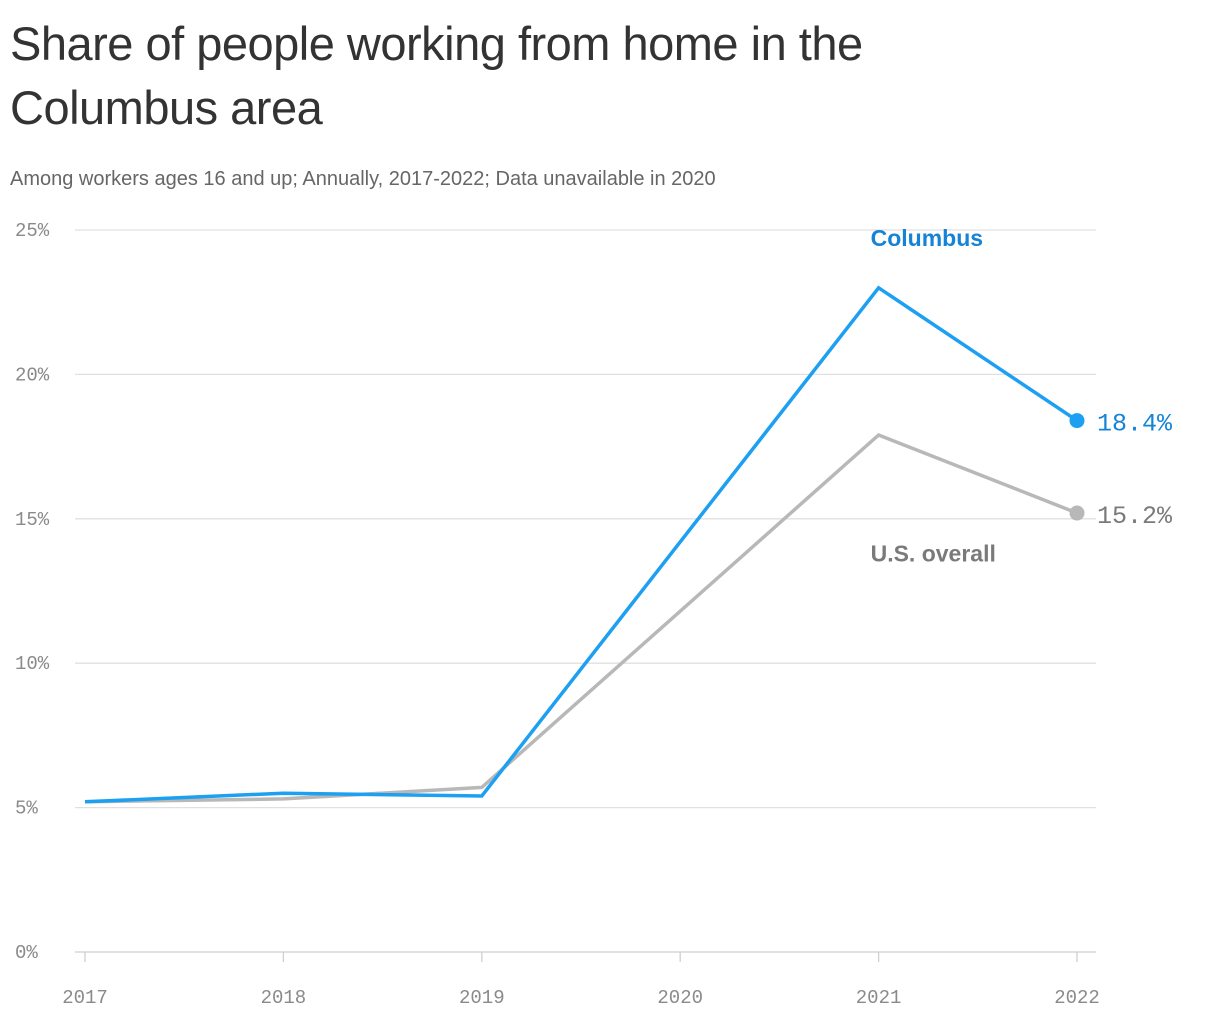 This screenshot has height=1020, width=1220. What do you see at coordinates (1077, 421) in the screenshot?
I see `end-point-columbus` at bounding box center [1077, 421].